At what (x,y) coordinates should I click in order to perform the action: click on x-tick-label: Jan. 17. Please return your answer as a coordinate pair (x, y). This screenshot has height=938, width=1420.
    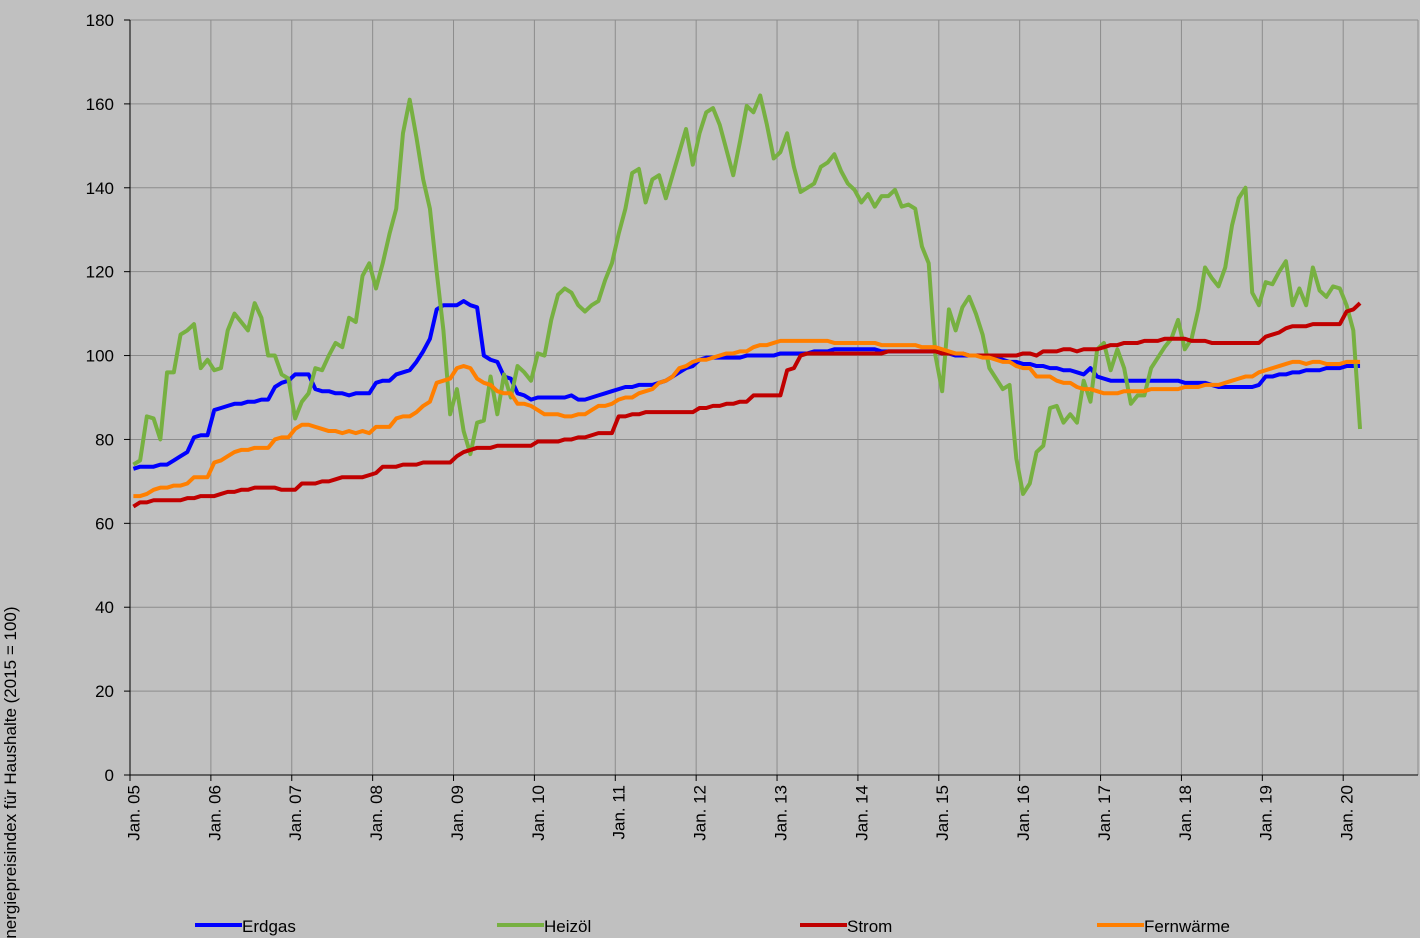
    Looking at the image, I should click on (1104, 813).